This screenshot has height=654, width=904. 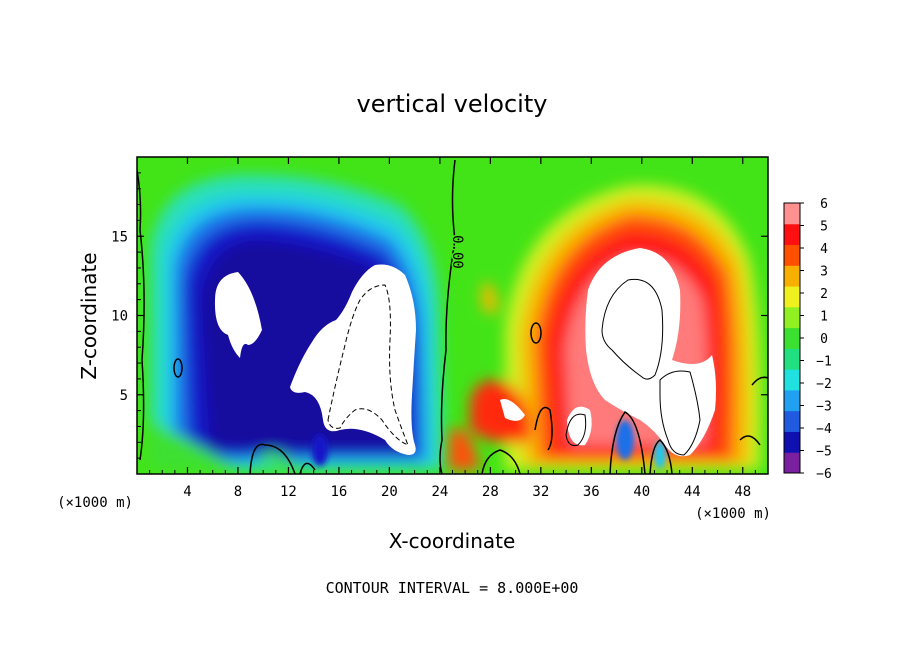 I want to click on x-tick-label: 28, so click(x=490, y=492).